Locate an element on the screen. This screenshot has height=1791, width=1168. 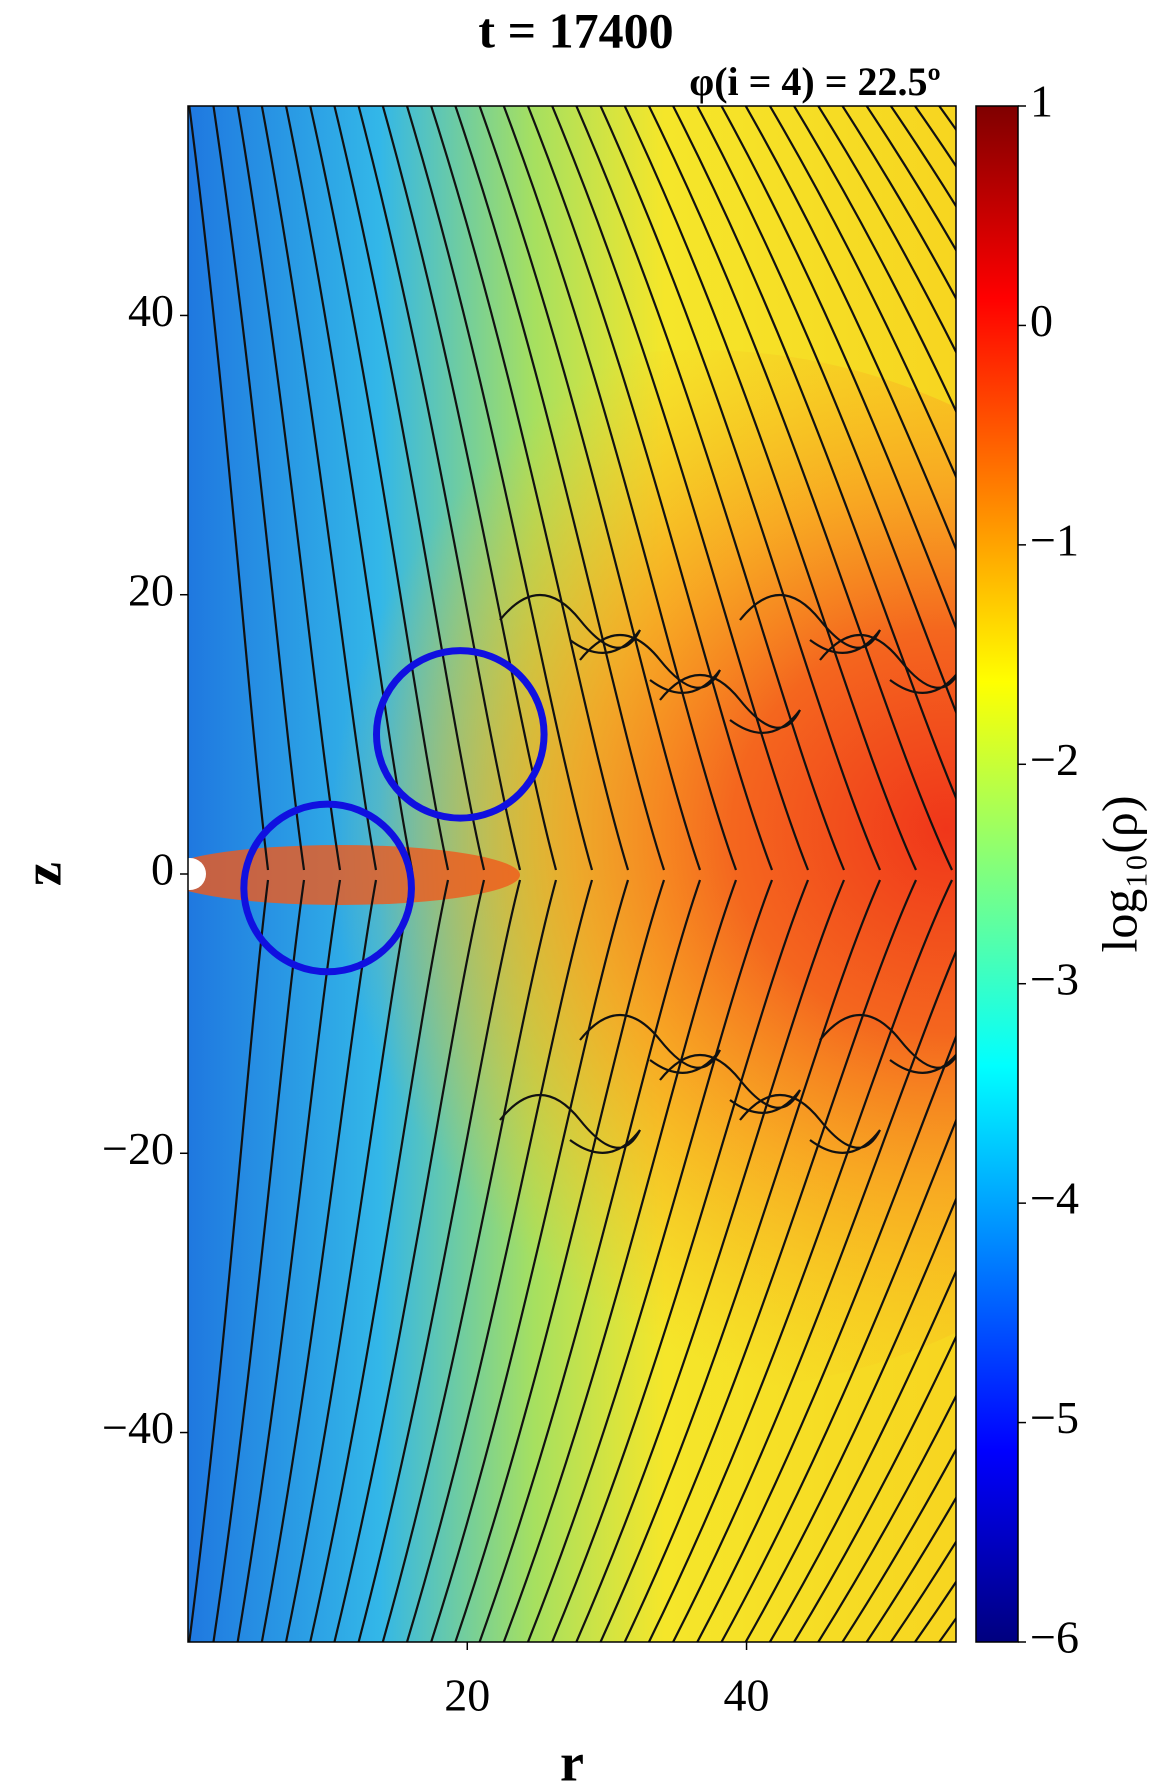
colorbar-tick-label: −2 is located at coordinates (1054, 759).